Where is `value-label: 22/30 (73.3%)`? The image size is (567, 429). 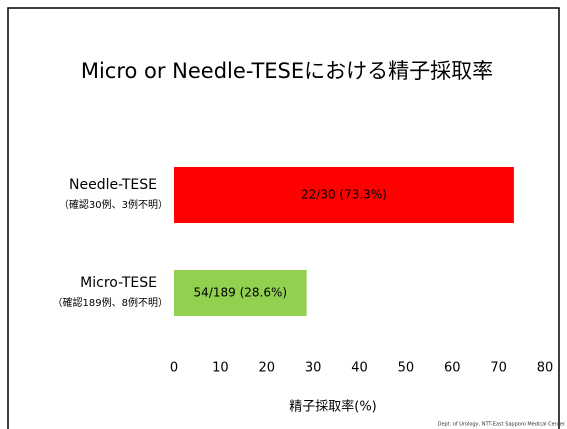 value-label: 22/30 (73.3%) is located at coordinates (344, 195).